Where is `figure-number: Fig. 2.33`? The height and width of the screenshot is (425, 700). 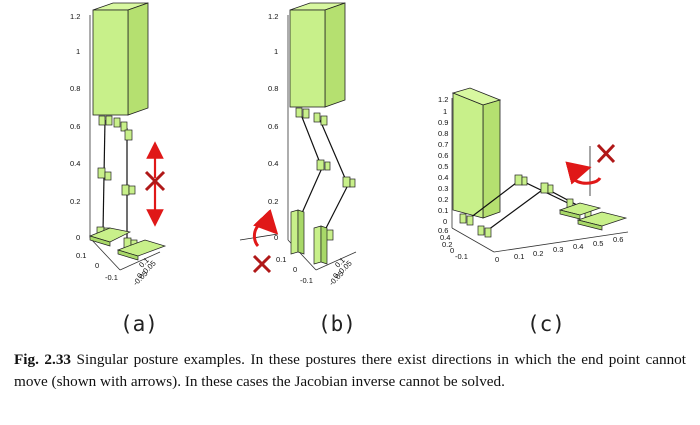
figure-number: Fig. 2.33 is located at coordinates (43, 359).